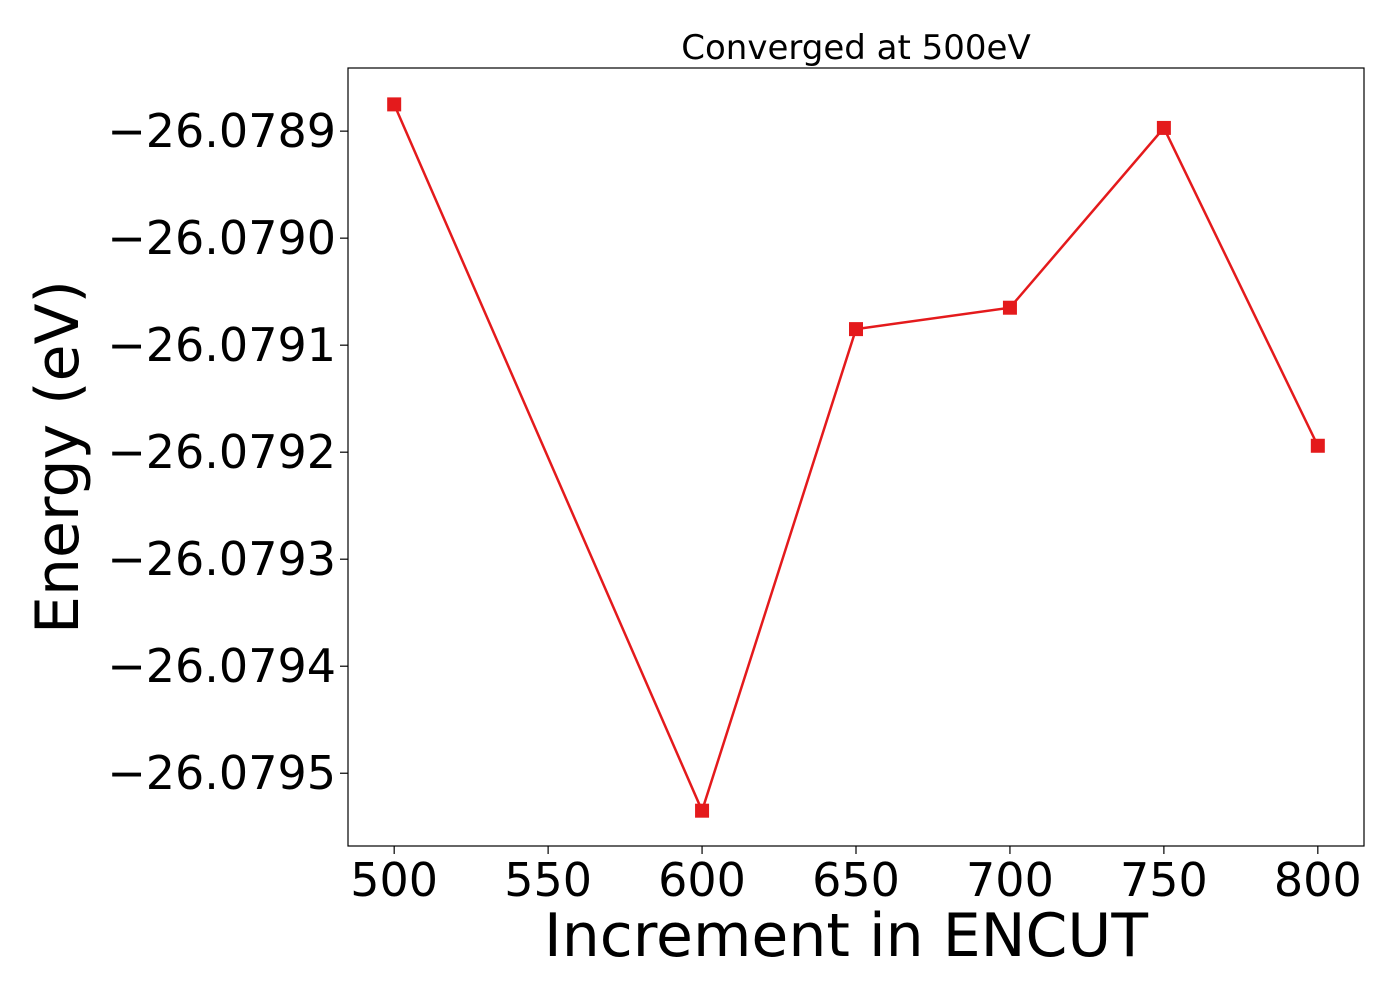 This screenshot has height=1000, width=1400. I want to click on x-tick-label: 600, so click(702, 880).